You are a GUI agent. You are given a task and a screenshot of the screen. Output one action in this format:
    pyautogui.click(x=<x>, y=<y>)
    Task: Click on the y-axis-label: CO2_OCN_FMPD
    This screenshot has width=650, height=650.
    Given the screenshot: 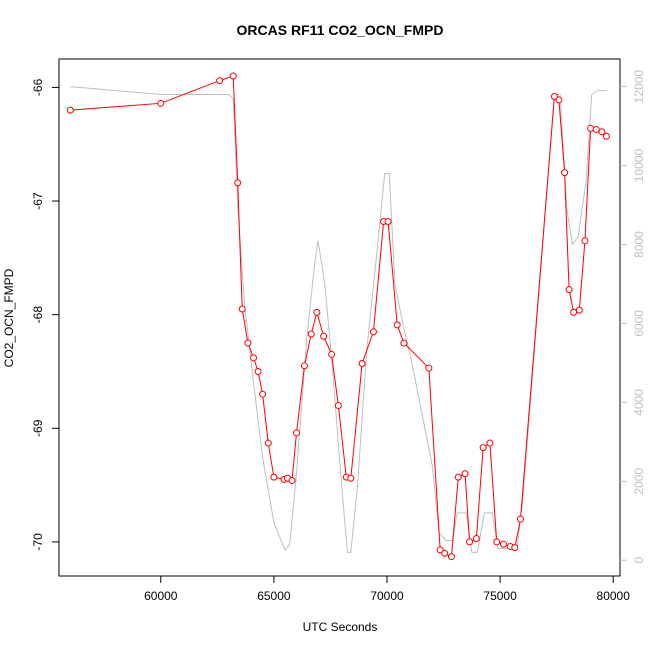 What is the action you would take?
    pyautogui.click(x=9, y=317)
    